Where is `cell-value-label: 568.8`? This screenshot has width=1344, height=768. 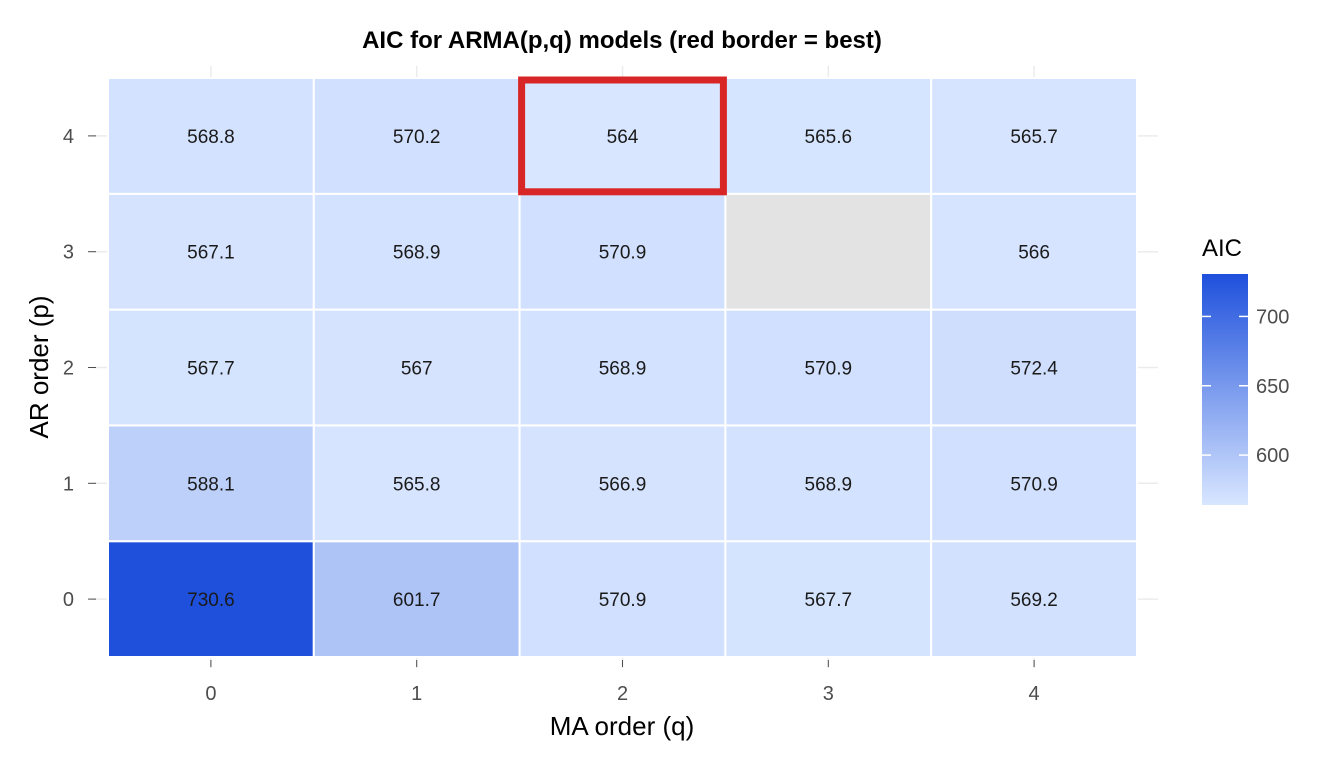
cell-value-label: 568.8 is located at coordinates (211, 137).